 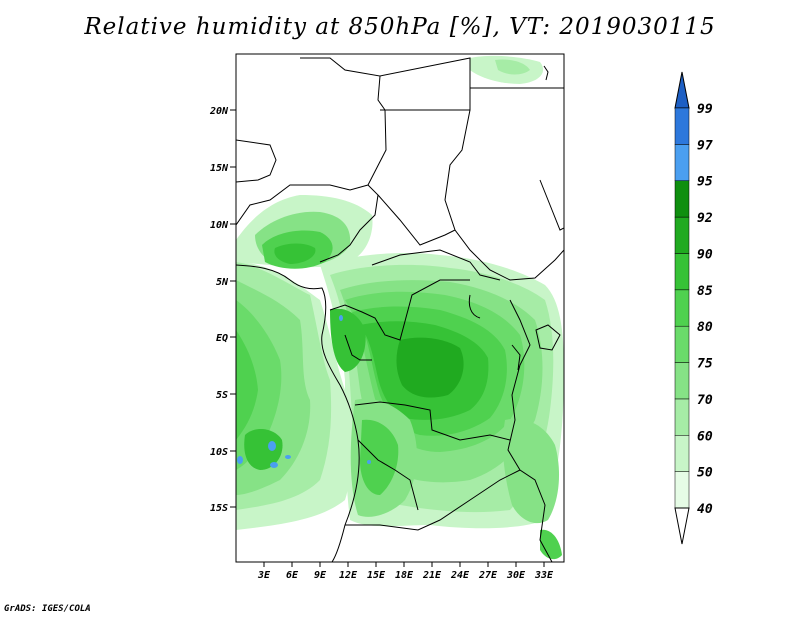 I want to click on colorbar-label: 60, so click(x=705, y=436).